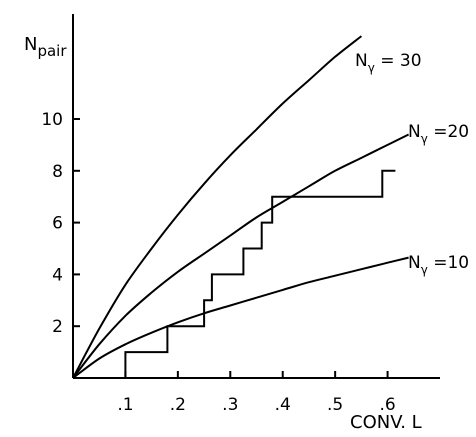 Image resolution: width=476 pixels, height=437 pixels. I want to click on curve-label-2: Nγ =10, so click(438, 265).